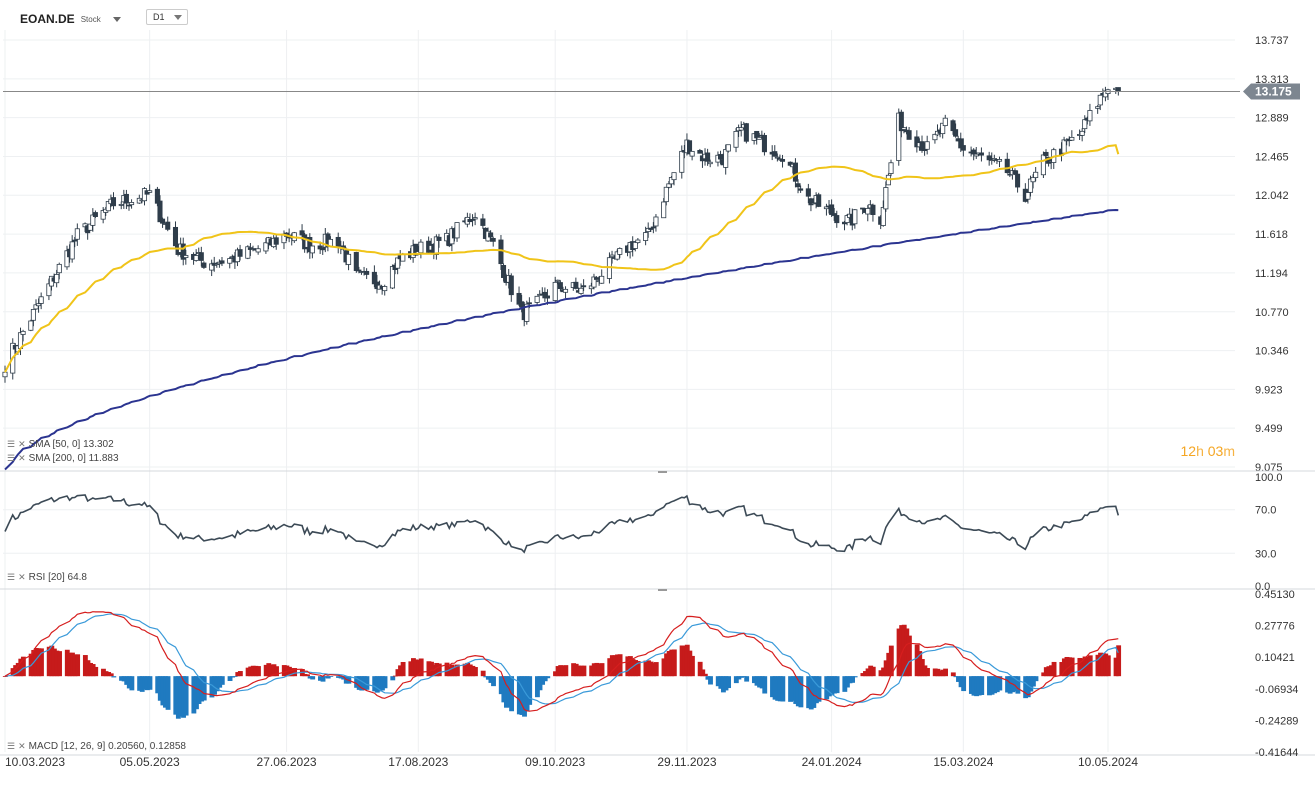 This screenshot has height=792, width=1315. Describe the element at coordinates (167, 17) in the screenshot. I see `timeframe-select: D1` at that location.